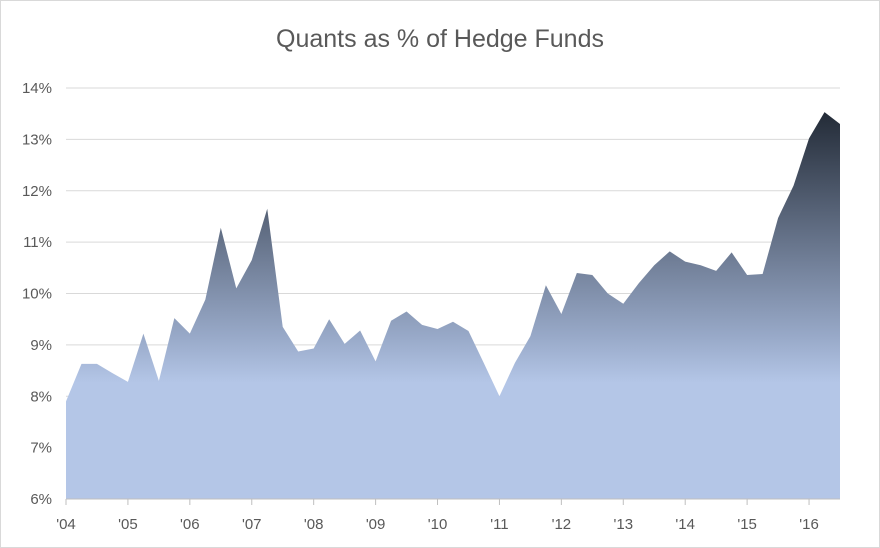 The image size is (880, 548). I want to click on x-axis-tick-labels: '04 '05 '06 '07 '08 '09 '10 '11 '12 '13 '14 '15 '16, so click(437, 524).